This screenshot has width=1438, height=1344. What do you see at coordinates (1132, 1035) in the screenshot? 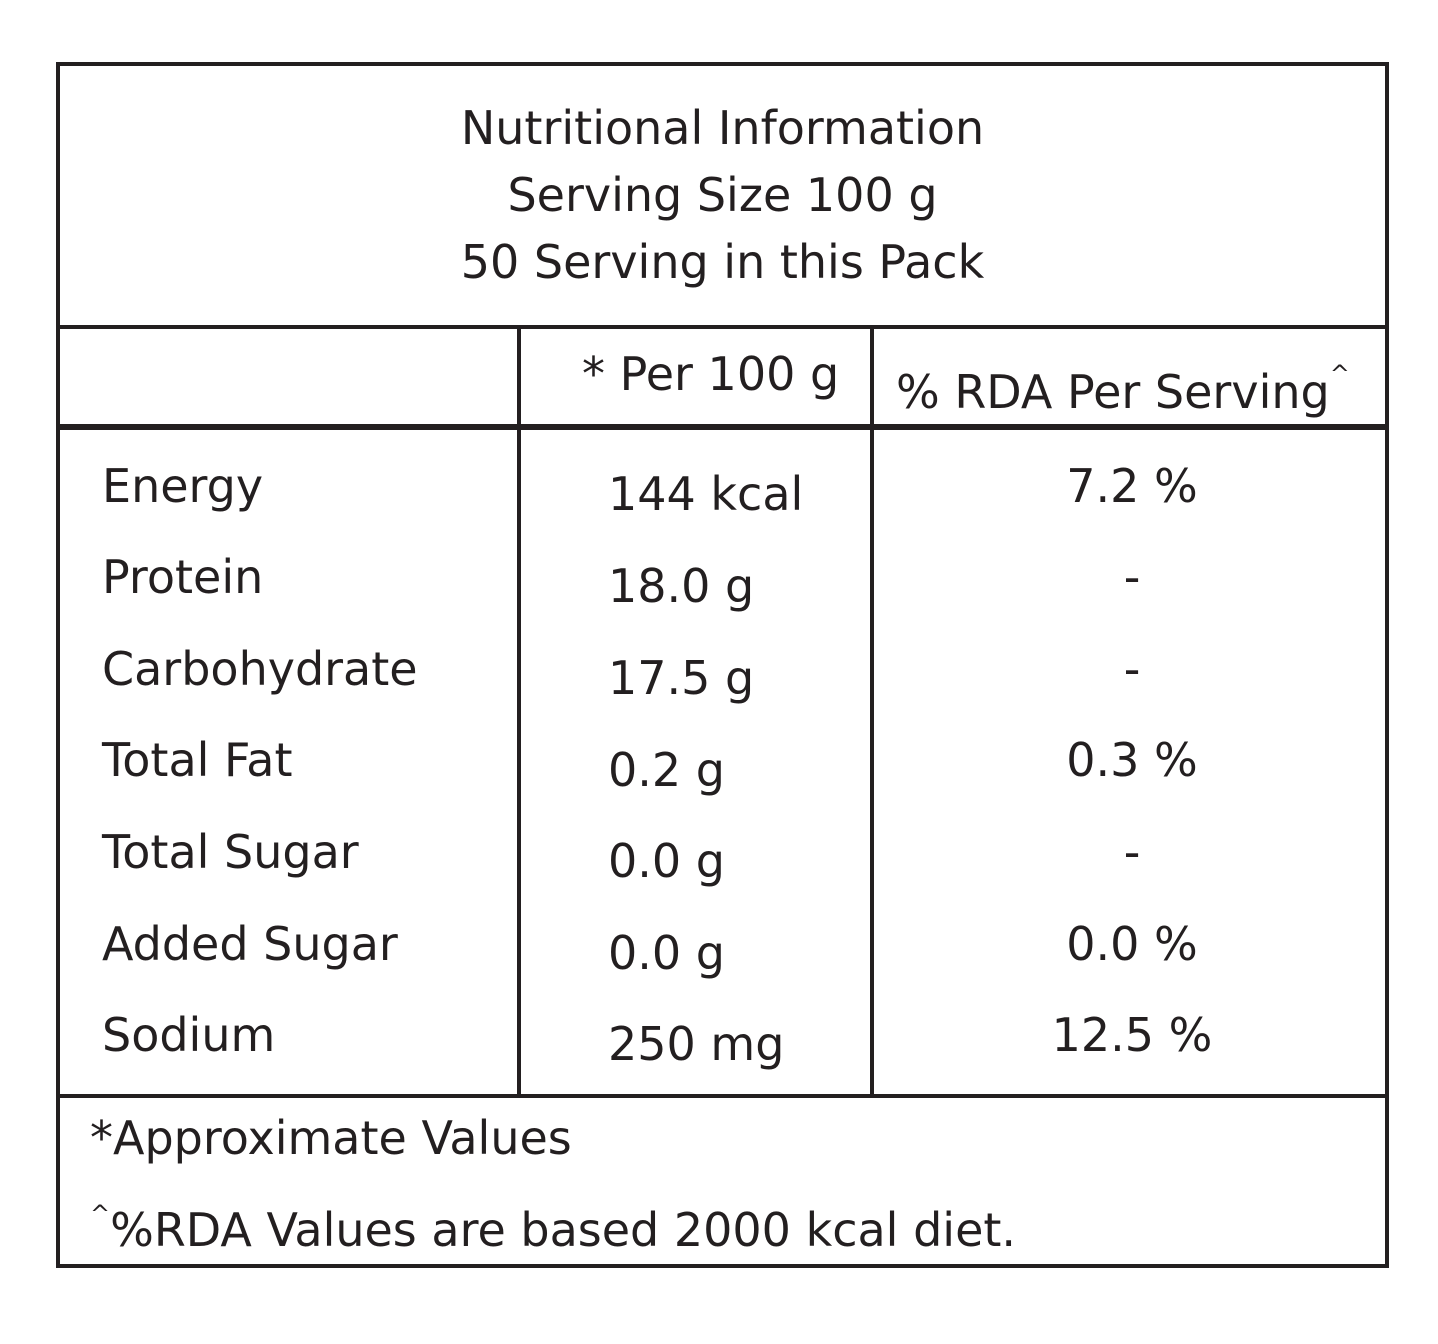
I see `nutrient-rda: 12.5 %` at bounding box center [1132, 1035].